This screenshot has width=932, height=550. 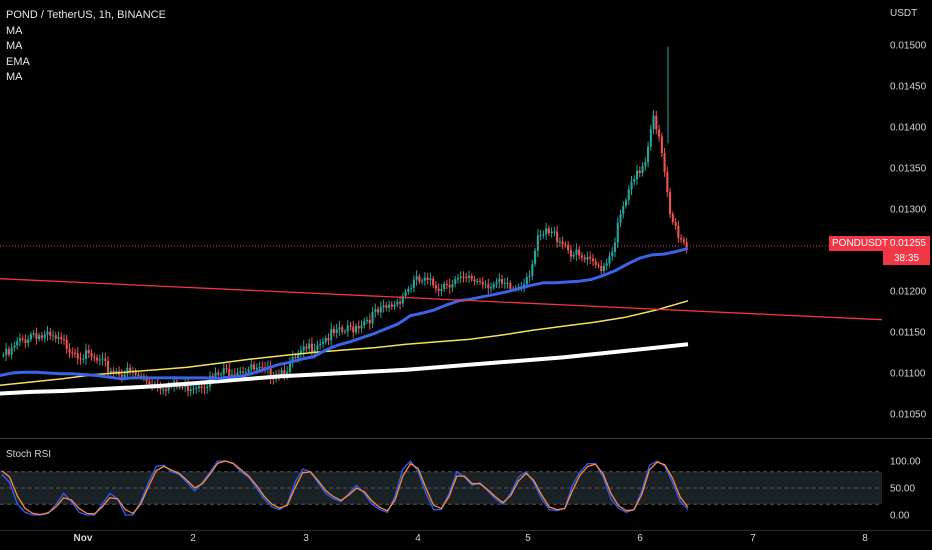 I want to click on rsi-tick-label: 0.00, so click(x=900, y=516).